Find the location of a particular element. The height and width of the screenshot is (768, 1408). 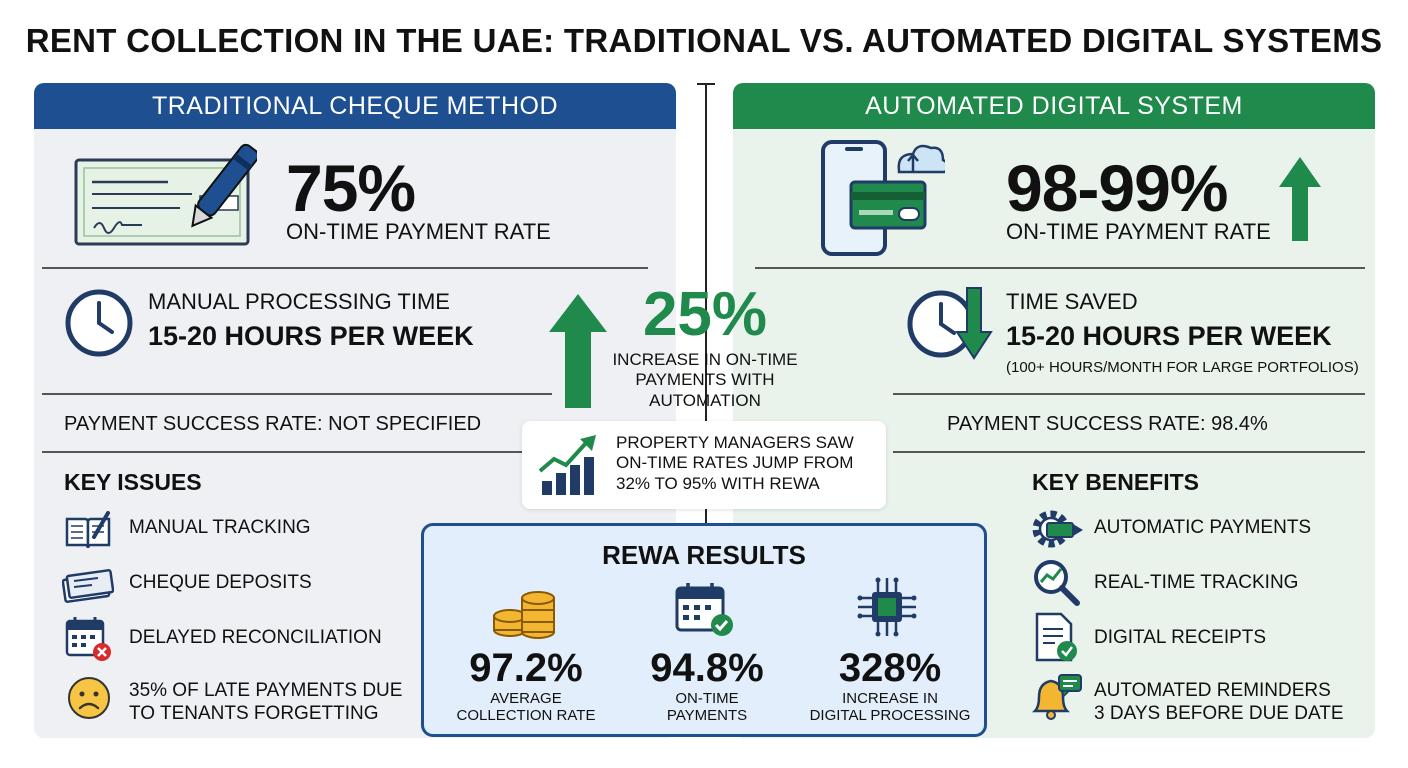

increase-arrow-icon is located at coordinates (578, 351).